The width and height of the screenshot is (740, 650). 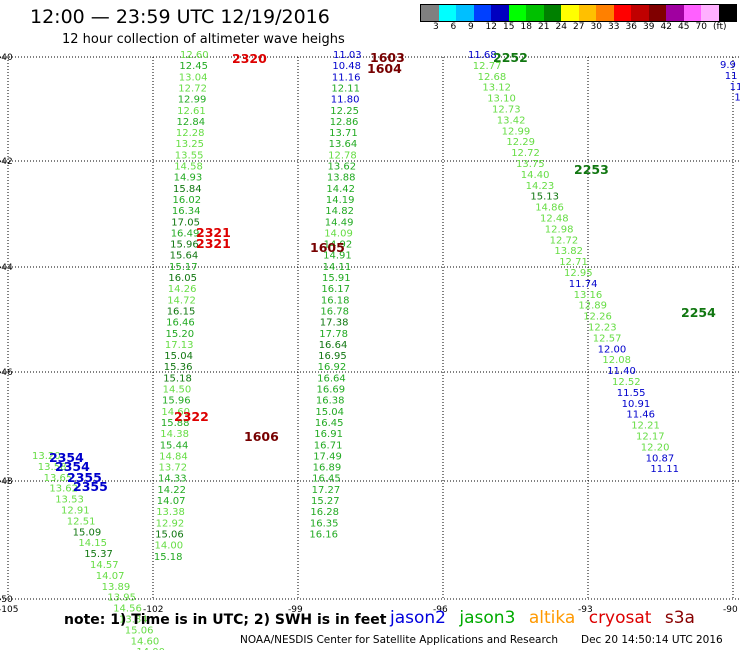 What do you see at coordinates (180, 334) in the screenshot?
I see `wave-height-value: 15.20` at bounding box center [180, 334].